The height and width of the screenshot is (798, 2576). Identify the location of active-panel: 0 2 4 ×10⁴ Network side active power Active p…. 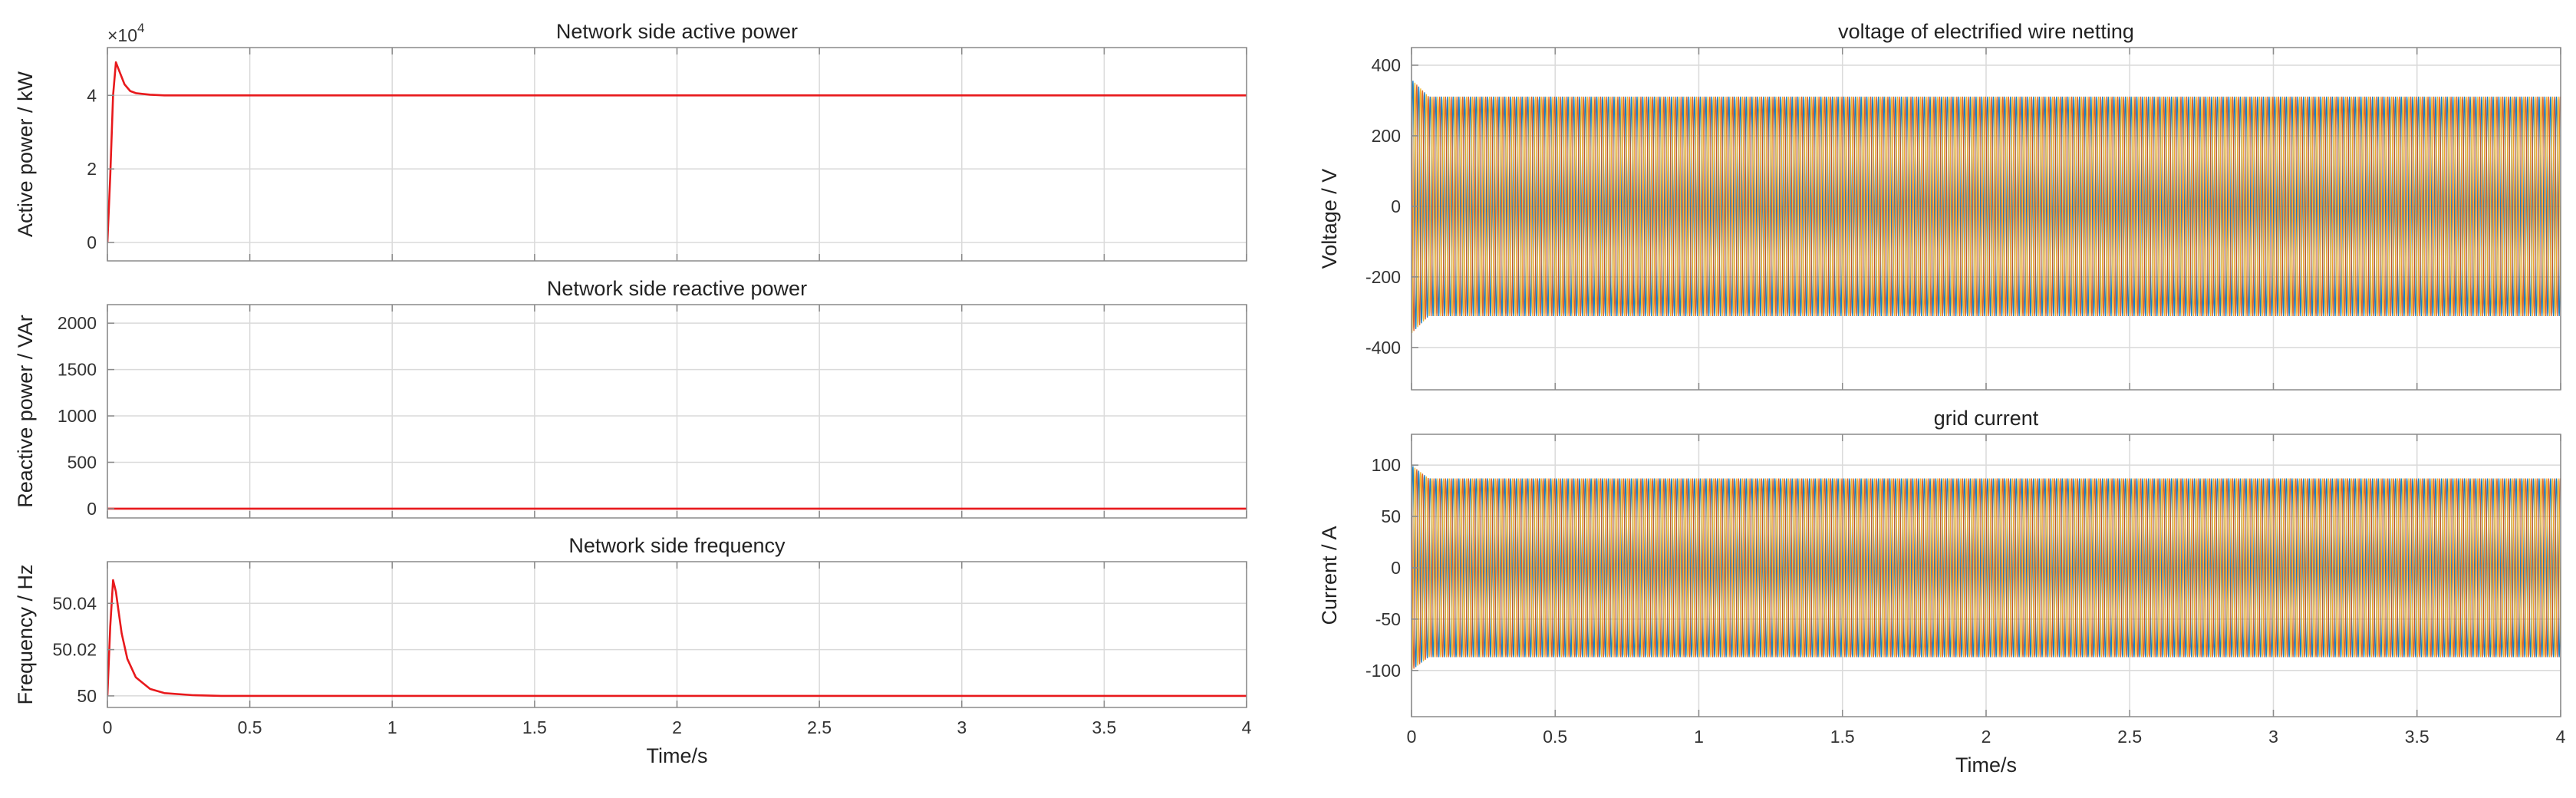
(630, 141).